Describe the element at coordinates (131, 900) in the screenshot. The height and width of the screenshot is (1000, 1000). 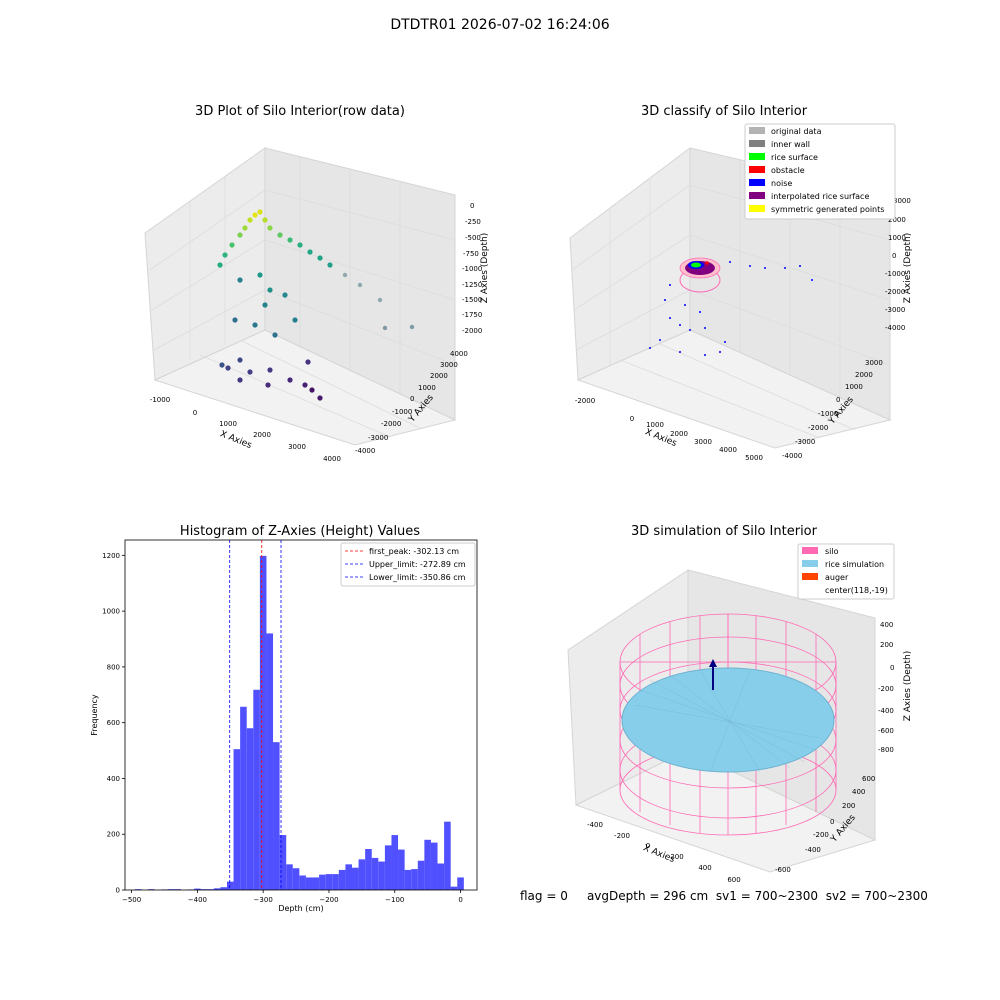
I see `x-tick-label: −500` at that location.